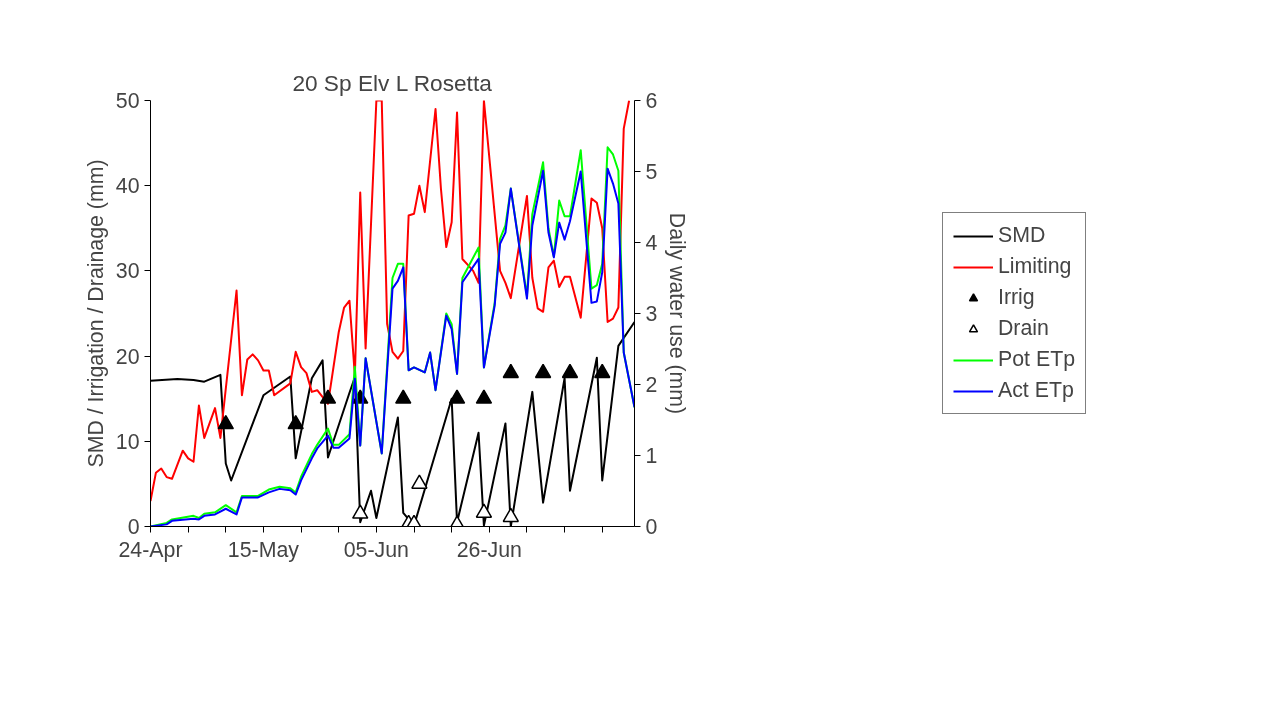 This screenshot has height=722, width=1286. Describe the element at coordinates (651, 172) in the screenshot. I see `y2-tick-label: 5` at that location.